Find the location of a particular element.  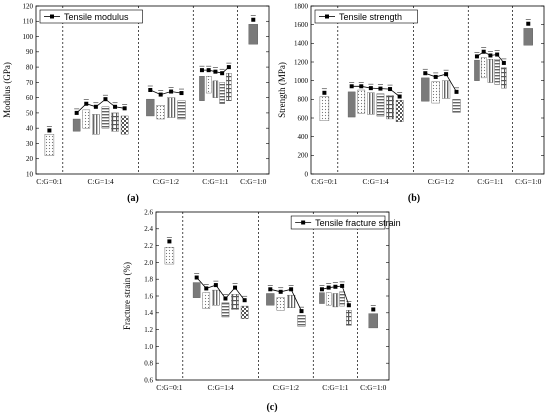

y-tick-label: 1600 is located at coordinates (301, 25).